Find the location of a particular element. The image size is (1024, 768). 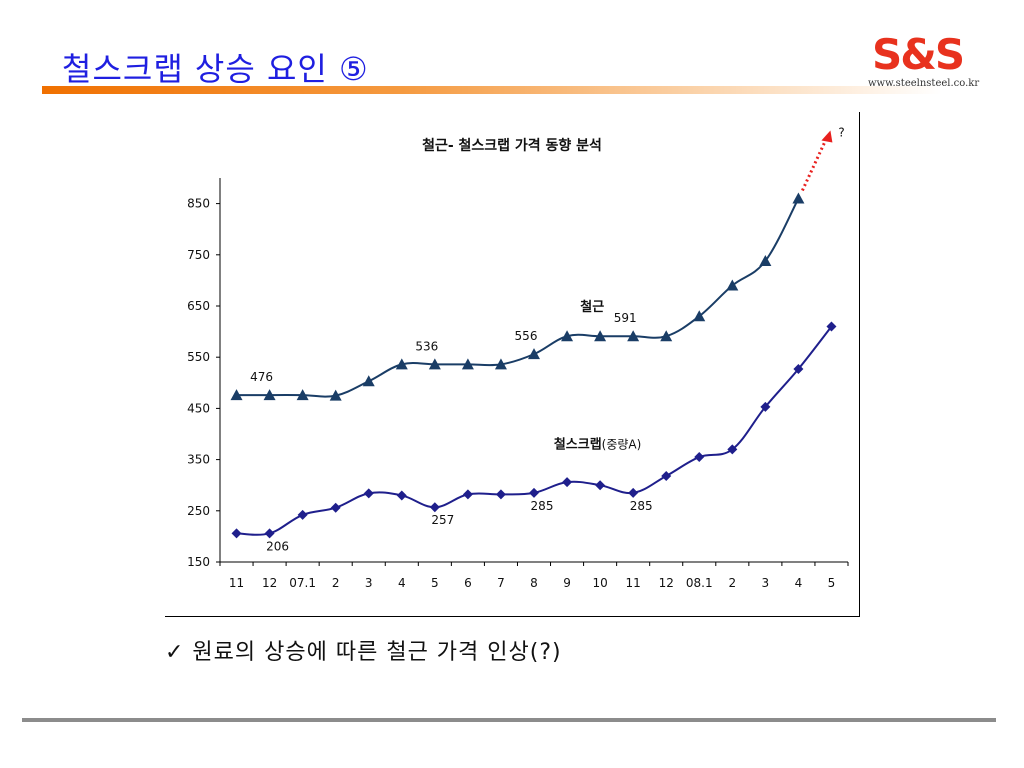

company-logo: S&S www.steelnsteel.co.kr is located at coordinates (928, 60).